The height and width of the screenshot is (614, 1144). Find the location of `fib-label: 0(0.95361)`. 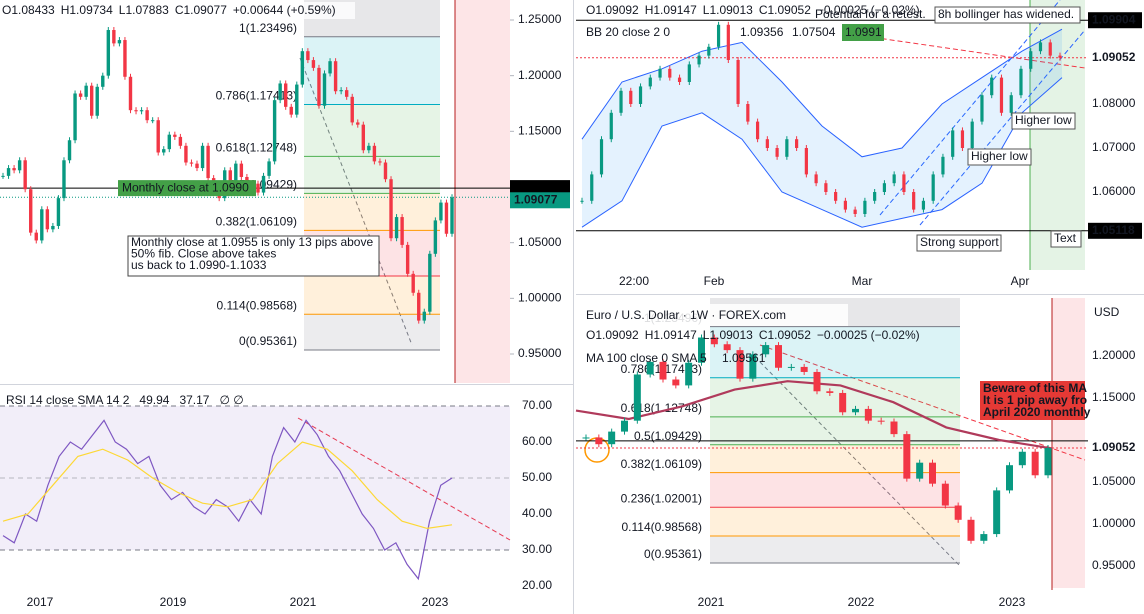

fib-label: 0(0.95361) is located at coordinates (673, 554).